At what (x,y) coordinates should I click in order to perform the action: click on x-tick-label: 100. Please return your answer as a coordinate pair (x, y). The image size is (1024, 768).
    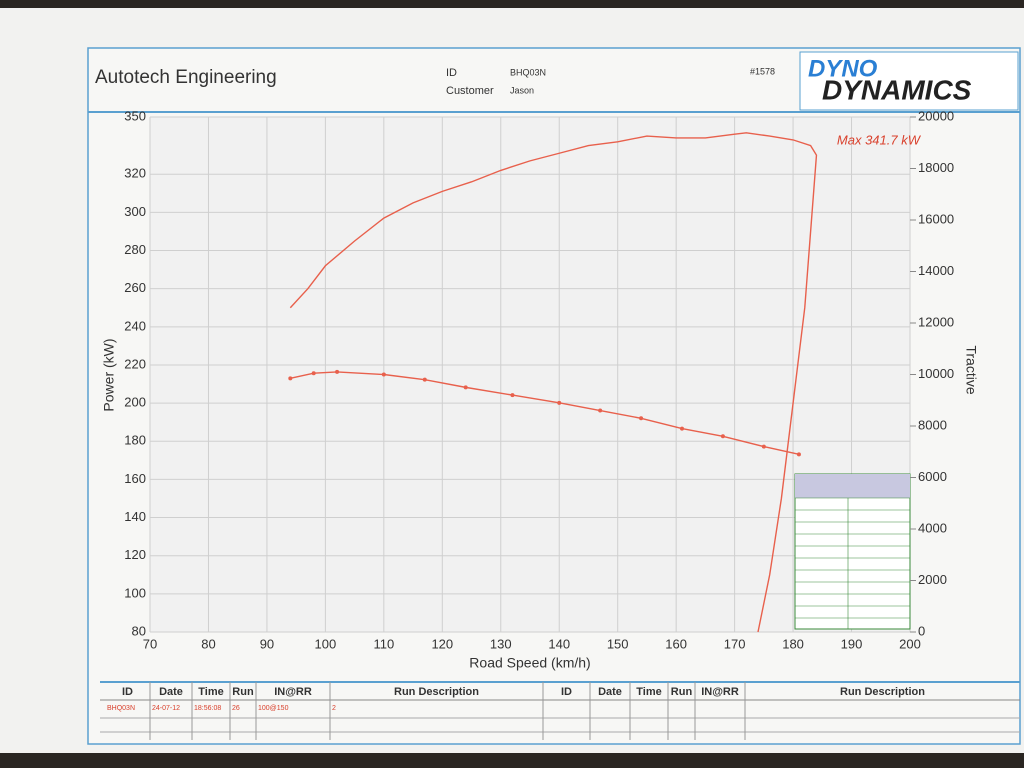
    Looking at the image, I should click on (326, 643).